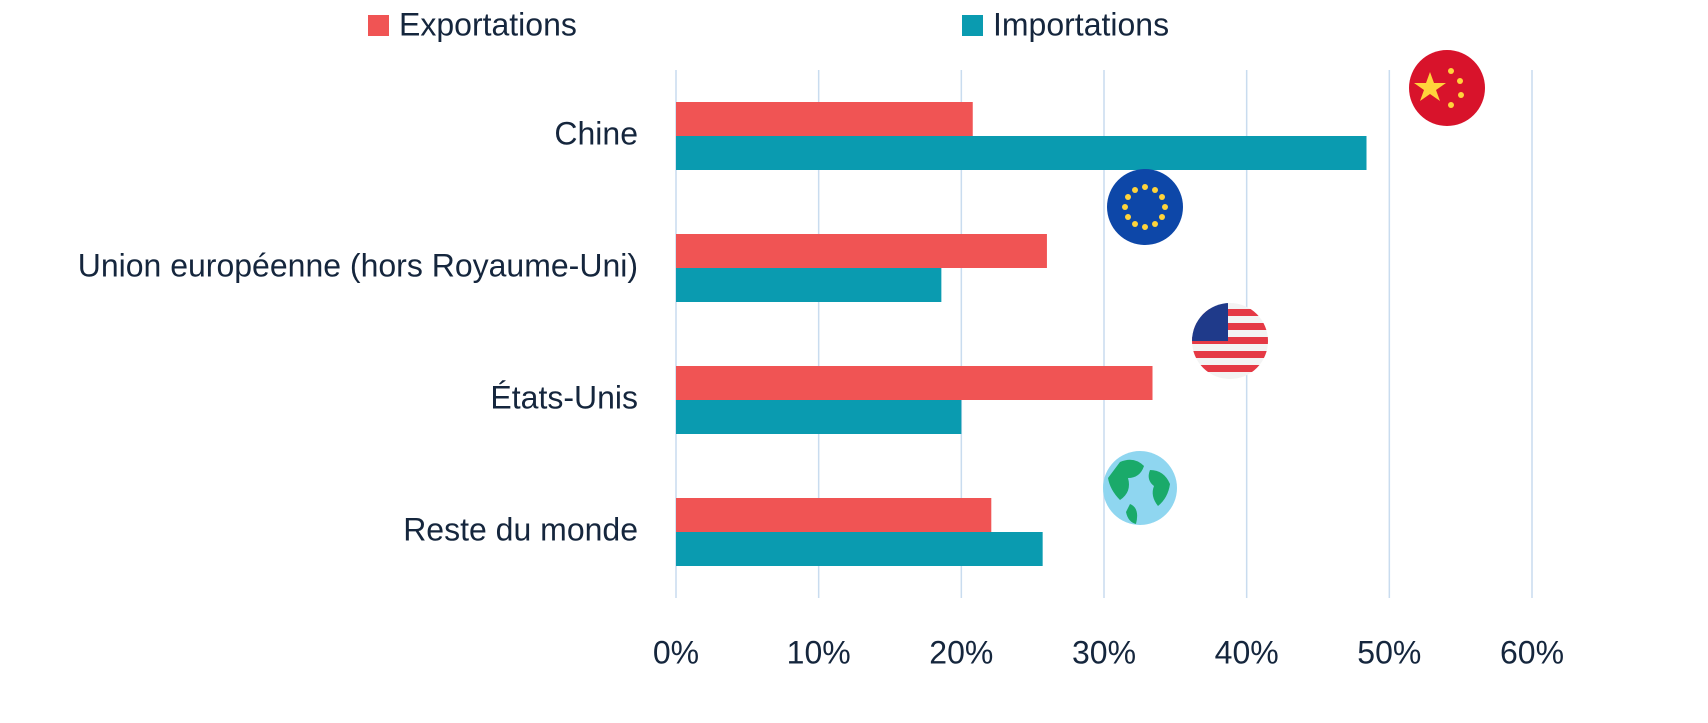  Describe the element at coordinates (1532, 652) in the screenshot. I see `x-tick-label: 60%` at that location.